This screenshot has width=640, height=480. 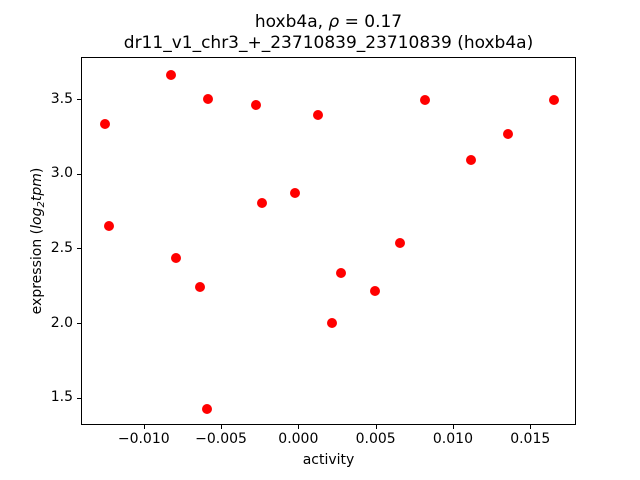 I want to click on y-tick-label: 2.0, so click(x=61, y=322).